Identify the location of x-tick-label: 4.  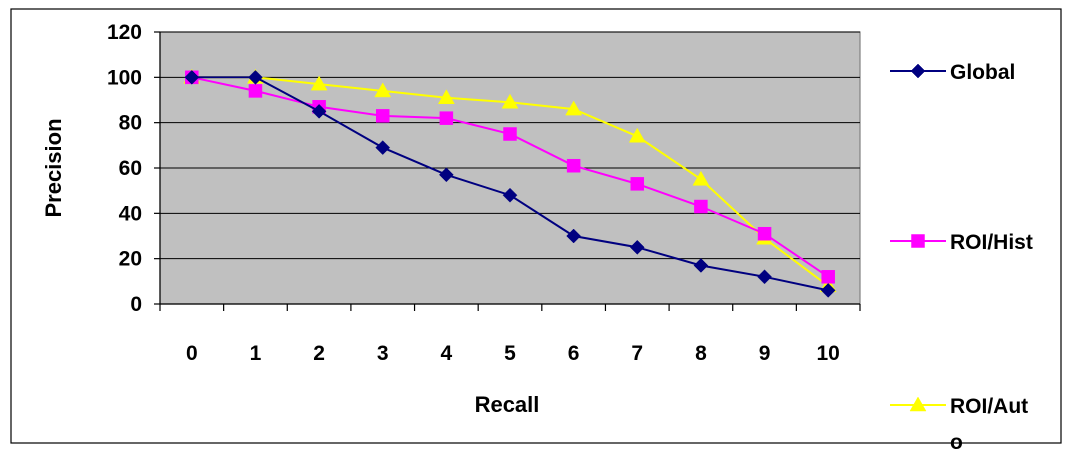
(447, 353).